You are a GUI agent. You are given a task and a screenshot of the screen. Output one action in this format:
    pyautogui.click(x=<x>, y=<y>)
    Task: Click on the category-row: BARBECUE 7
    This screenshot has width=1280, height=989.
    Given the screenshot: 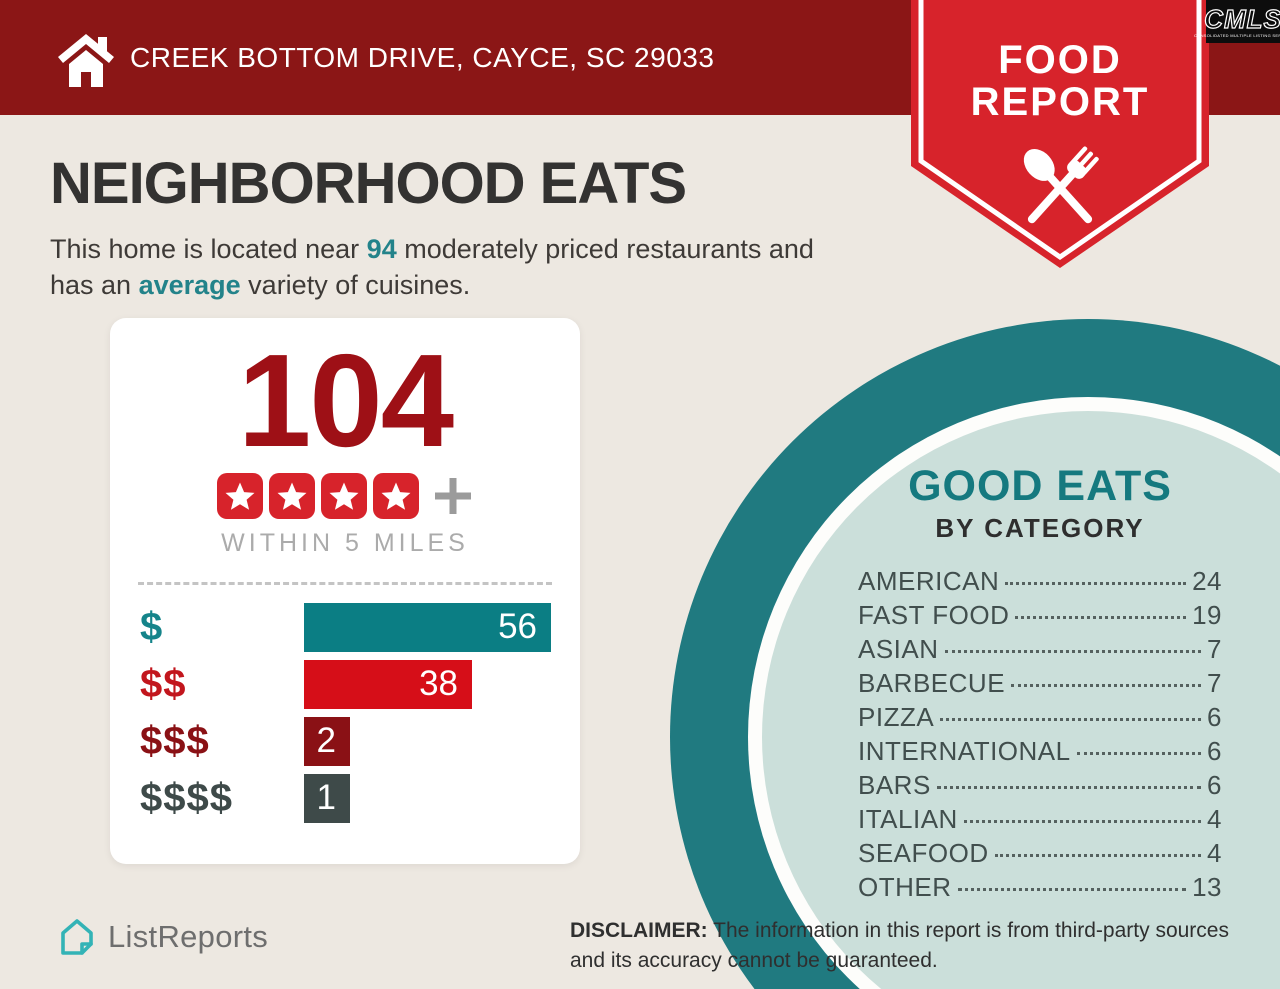 What is the action you would take?
    pyautogui.click(x=1040, y=685)
    